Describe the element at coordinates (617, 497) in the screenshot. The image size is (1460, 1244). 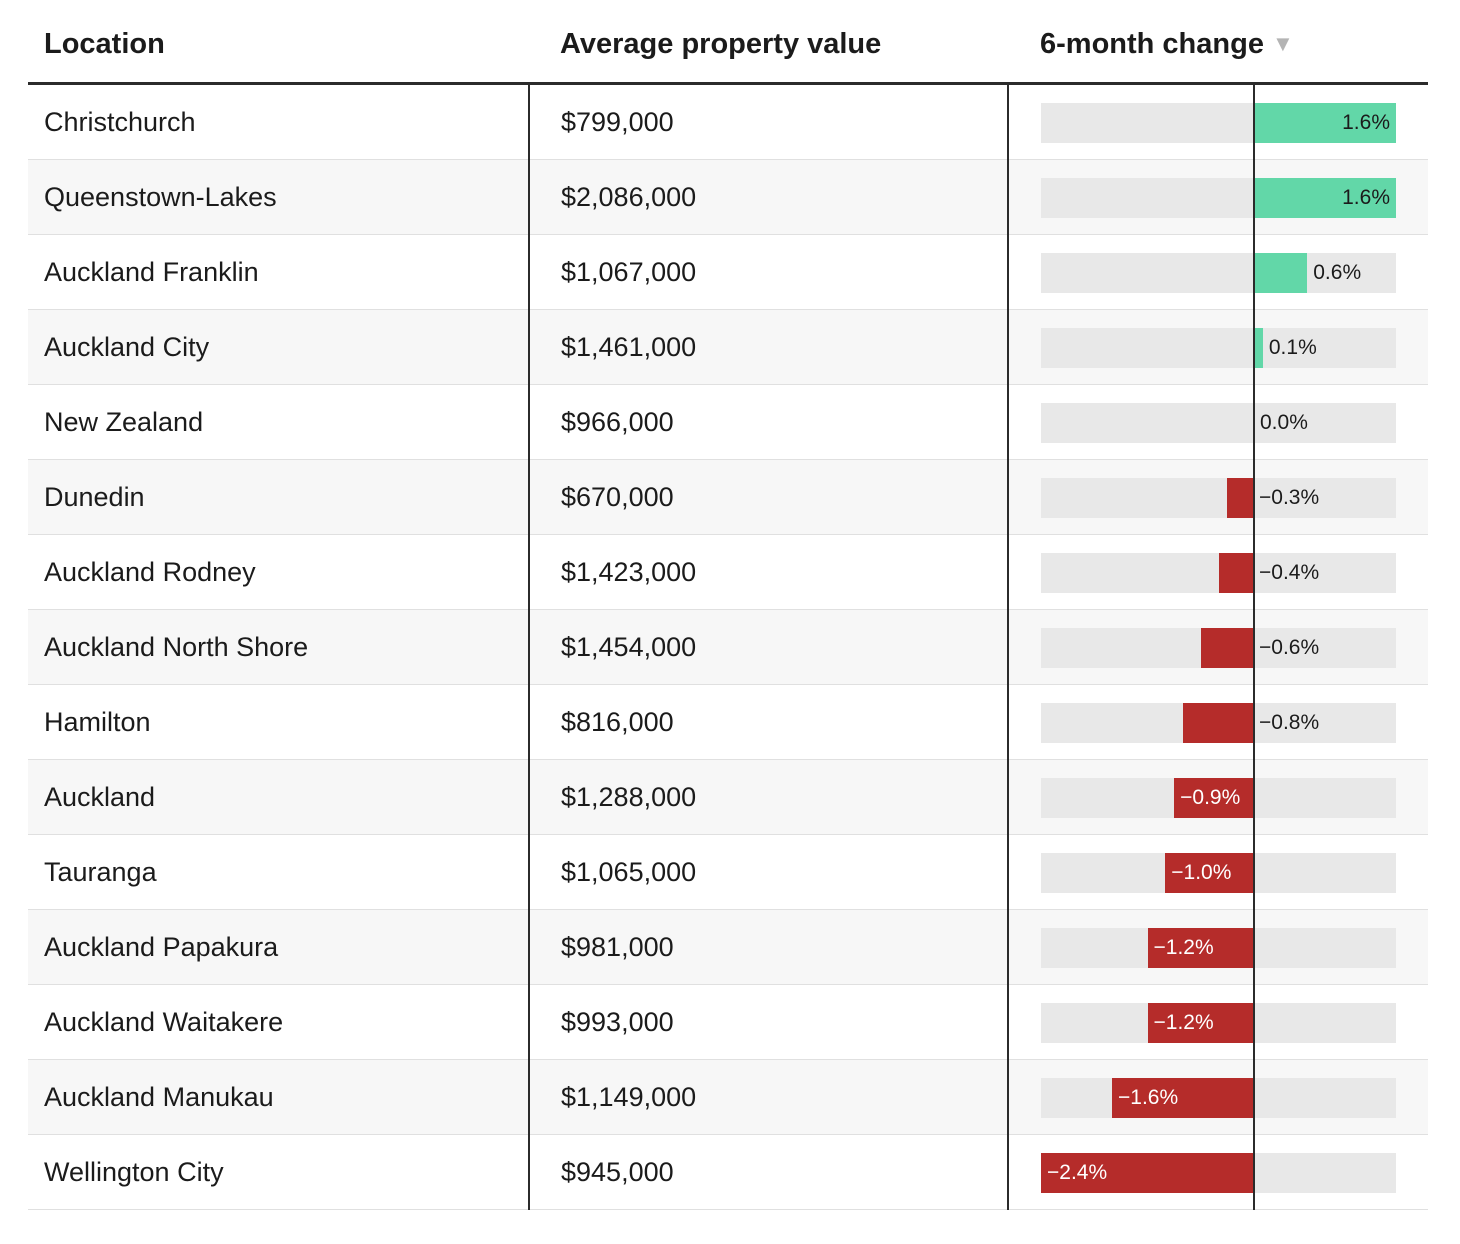
I see `value-cell: $670,000` at that location.